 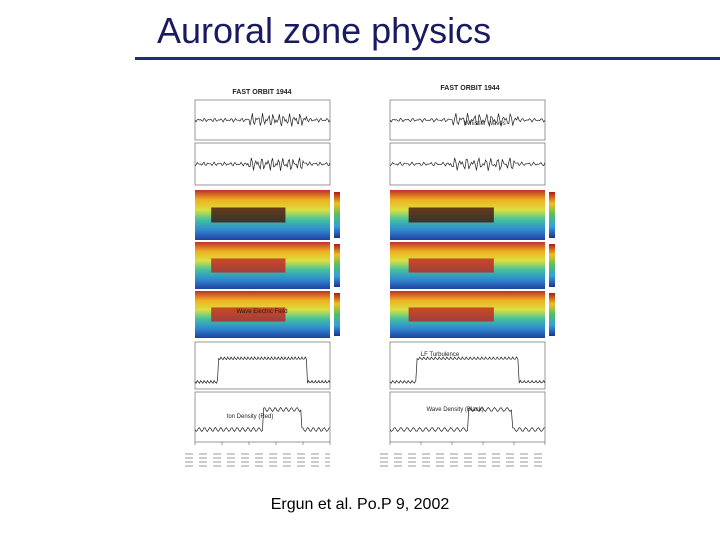 I want to click on annotation: Ion Density (Red), so click(x=250, y=417).